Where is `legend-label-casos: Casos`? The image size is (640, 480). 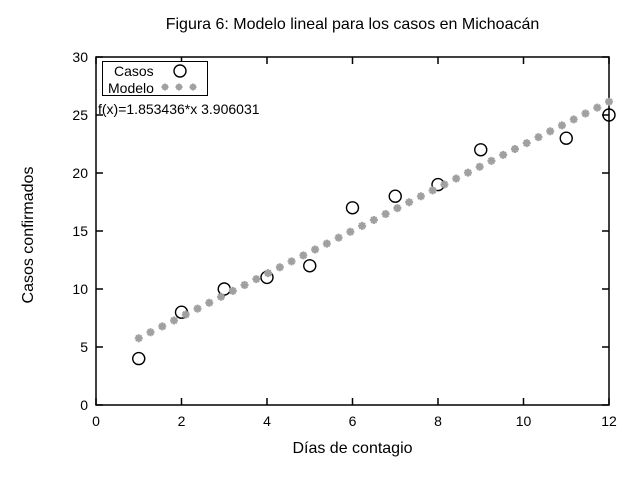 legend-label-casos: Casos is located at coordinates (134, 71).